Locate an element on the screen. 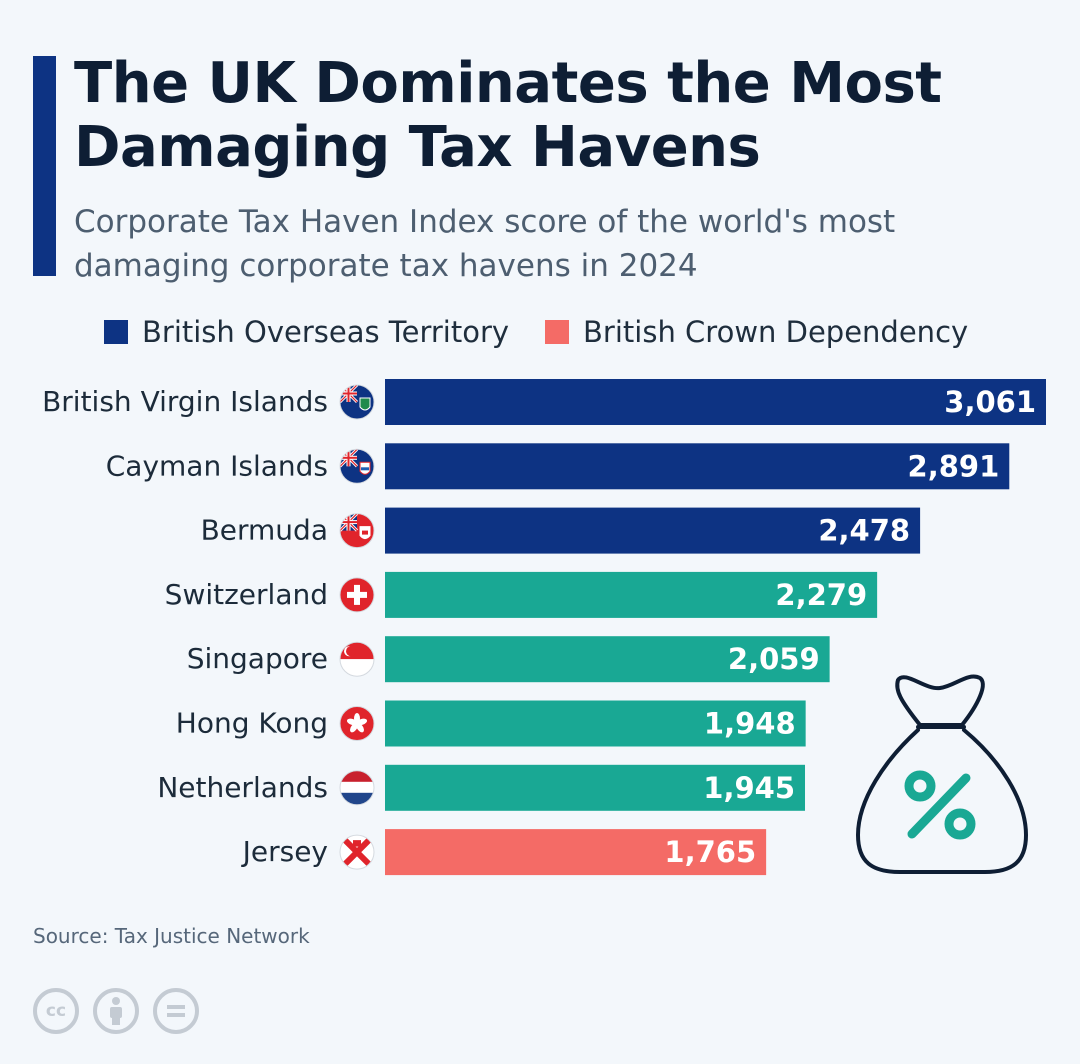 The image size is (1080, 1064). no-derivatives-icon is located at coordinates (176, 1011).